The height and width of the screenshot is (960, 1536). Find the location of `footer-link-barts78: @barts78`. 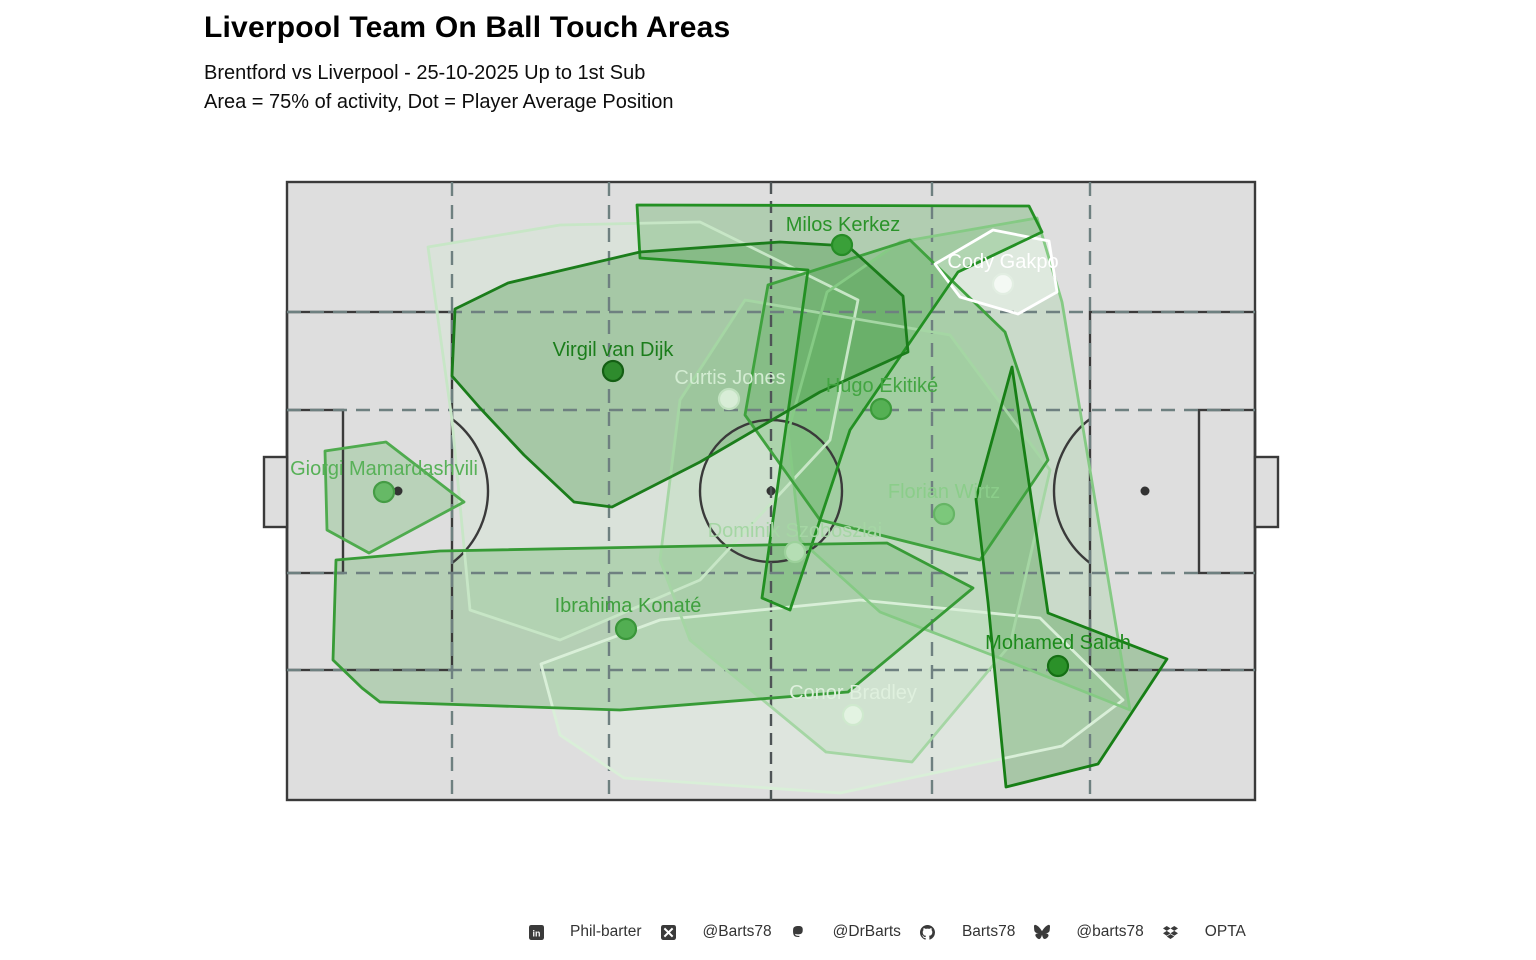

footer-link-barts78: @barts78 is located at coordinates (1089, 932).